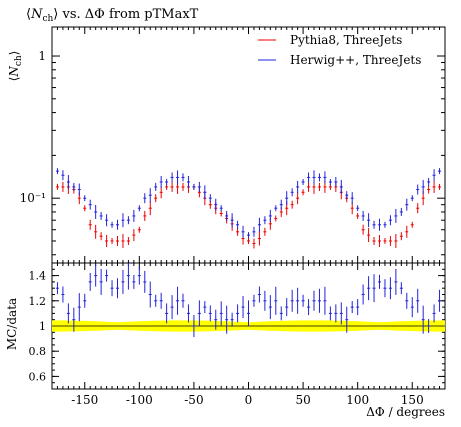  Describe the element at coordinates (14, 79) in the screenshot. I see `ylabel-open-bracket: ⟨` at that location.